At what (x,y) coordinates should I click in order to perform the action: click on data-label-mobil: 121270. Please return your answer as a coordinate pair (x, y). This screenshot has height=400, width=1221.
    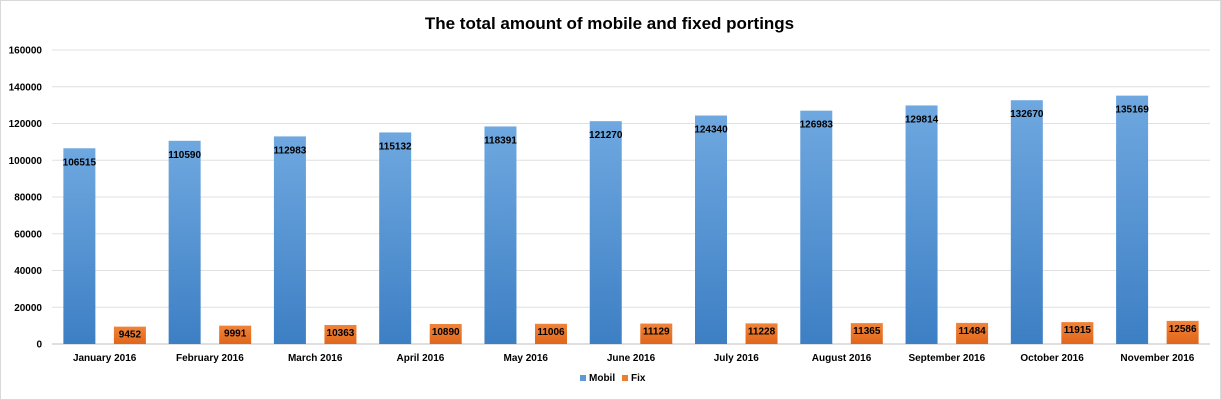
    Looking at the image, I should click on (606, 135).